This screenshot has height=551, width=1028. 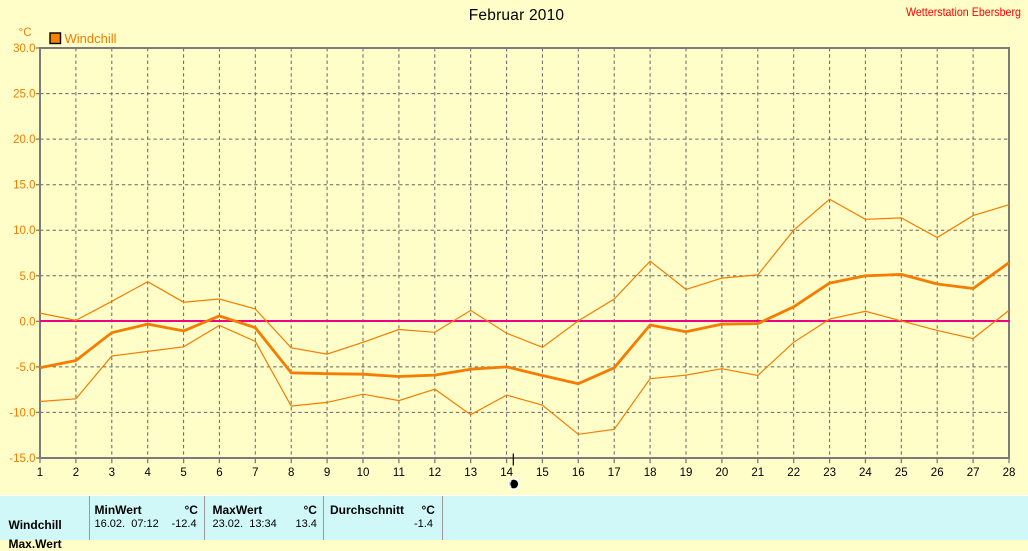 I want to click on svg-text: 21, so click(x=757, y=473).